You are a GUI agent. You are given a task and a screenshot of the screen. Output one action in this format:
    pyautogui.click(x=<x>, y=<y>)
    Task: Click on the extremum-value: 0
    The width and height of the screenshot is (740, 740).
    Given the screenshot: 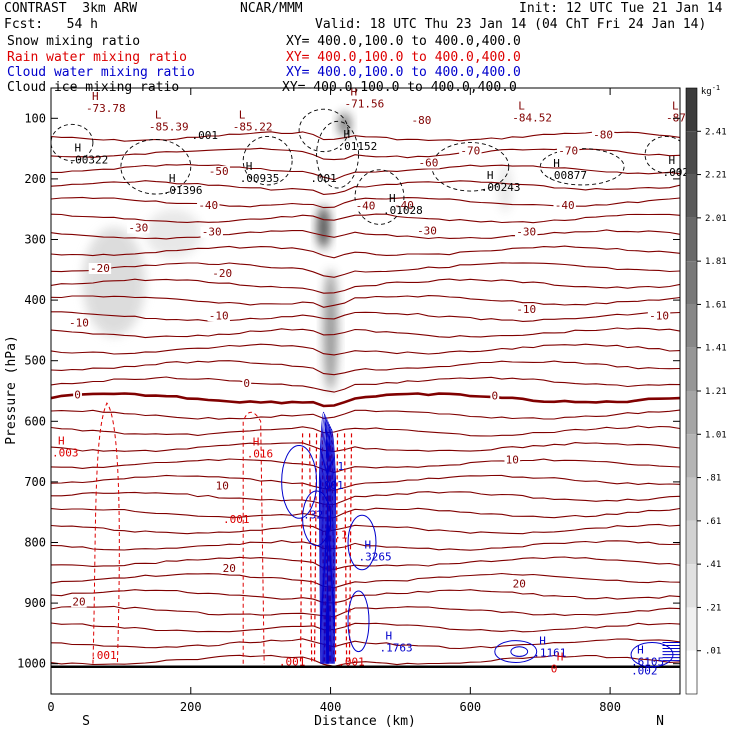 What is the action you would take?
    pyautogui.click(x=554, y=669)
    